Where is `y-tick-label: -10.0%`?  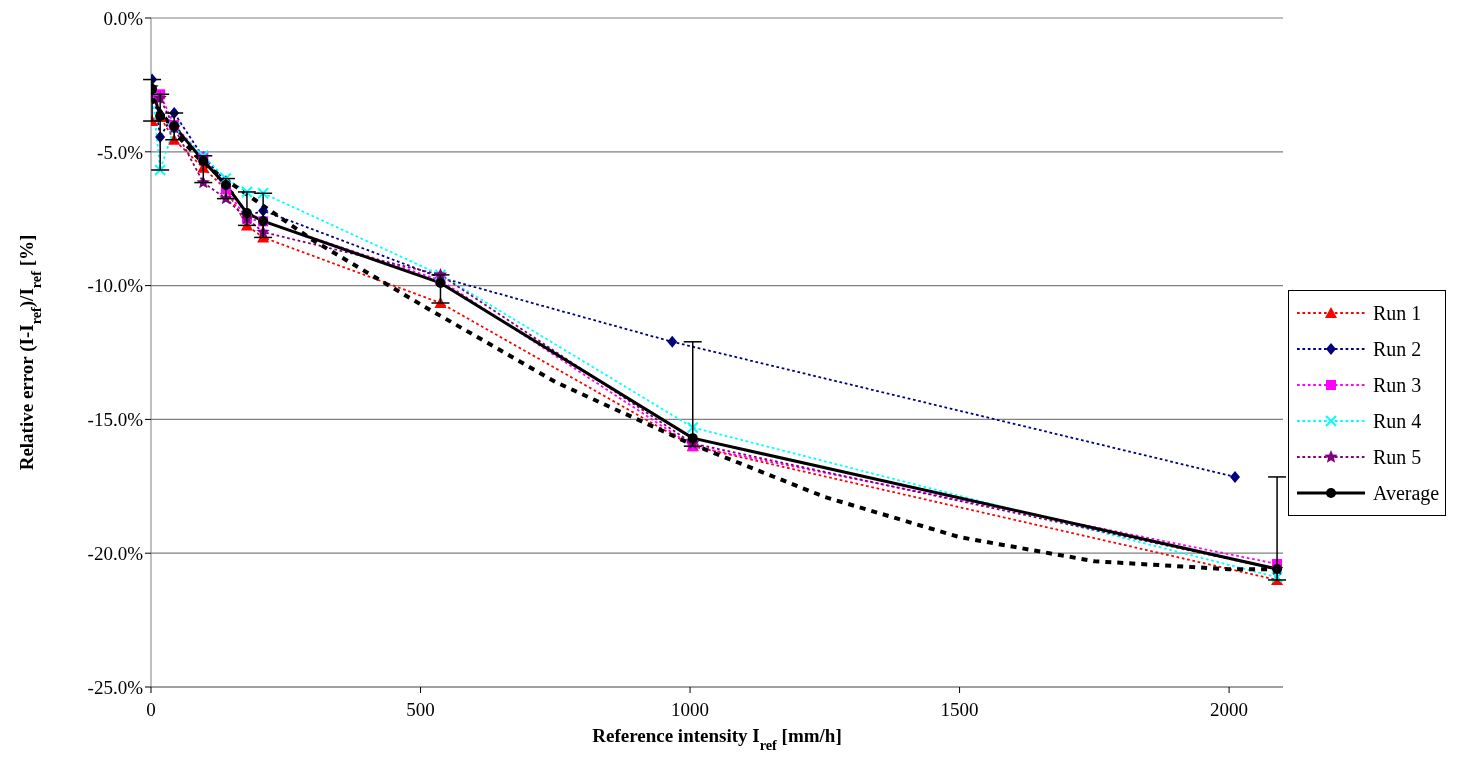
y-tick-label: -10.0% is located at coordinates (115, 286).